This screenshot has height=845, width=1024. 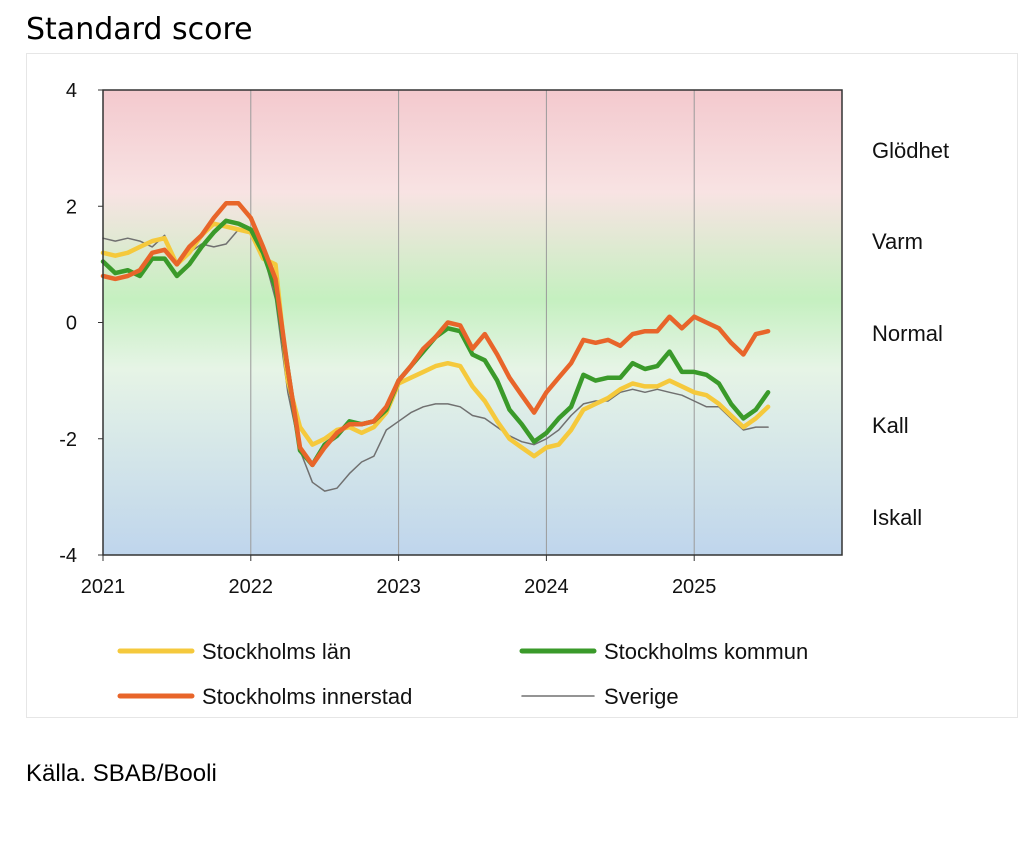 I want to click on page-title: Standard score, so click(x=139, y=29).